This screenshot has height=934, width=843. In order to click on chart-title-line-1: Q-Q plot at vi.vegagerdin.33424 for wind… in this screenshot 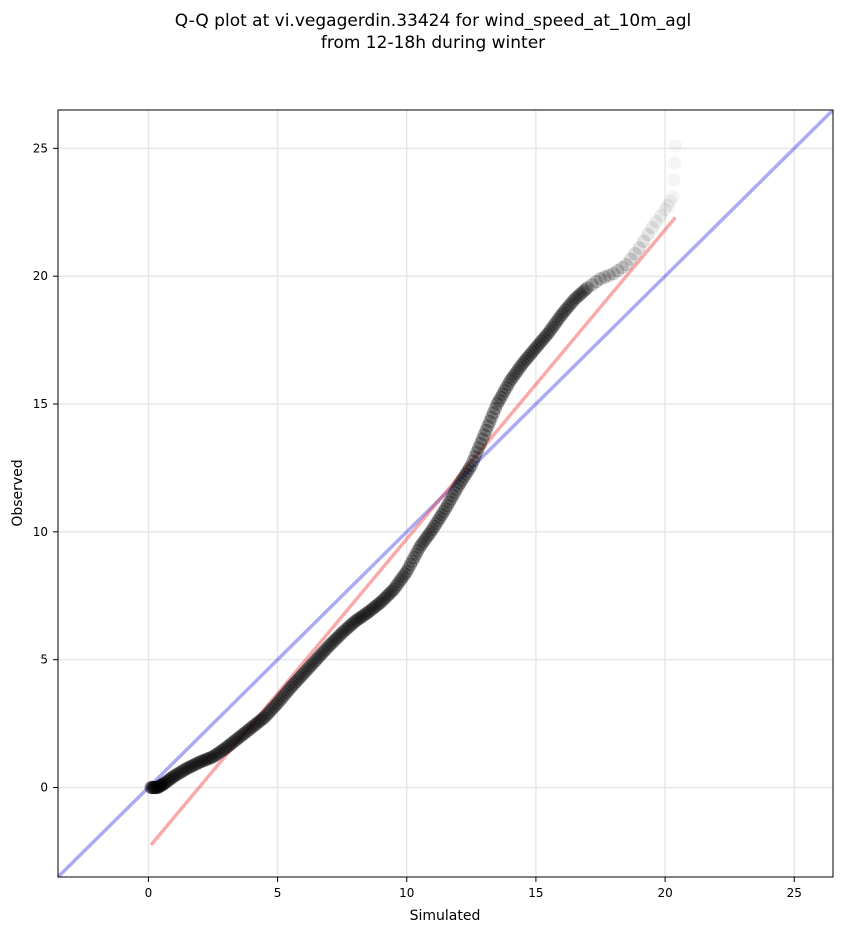, I will do `click(433, 21)`.